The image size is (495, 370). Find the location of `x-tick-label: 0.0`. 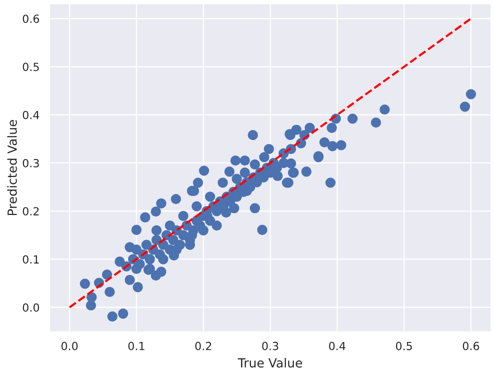

x-tick-label: 0.0 is located at coordinates (69, 346).